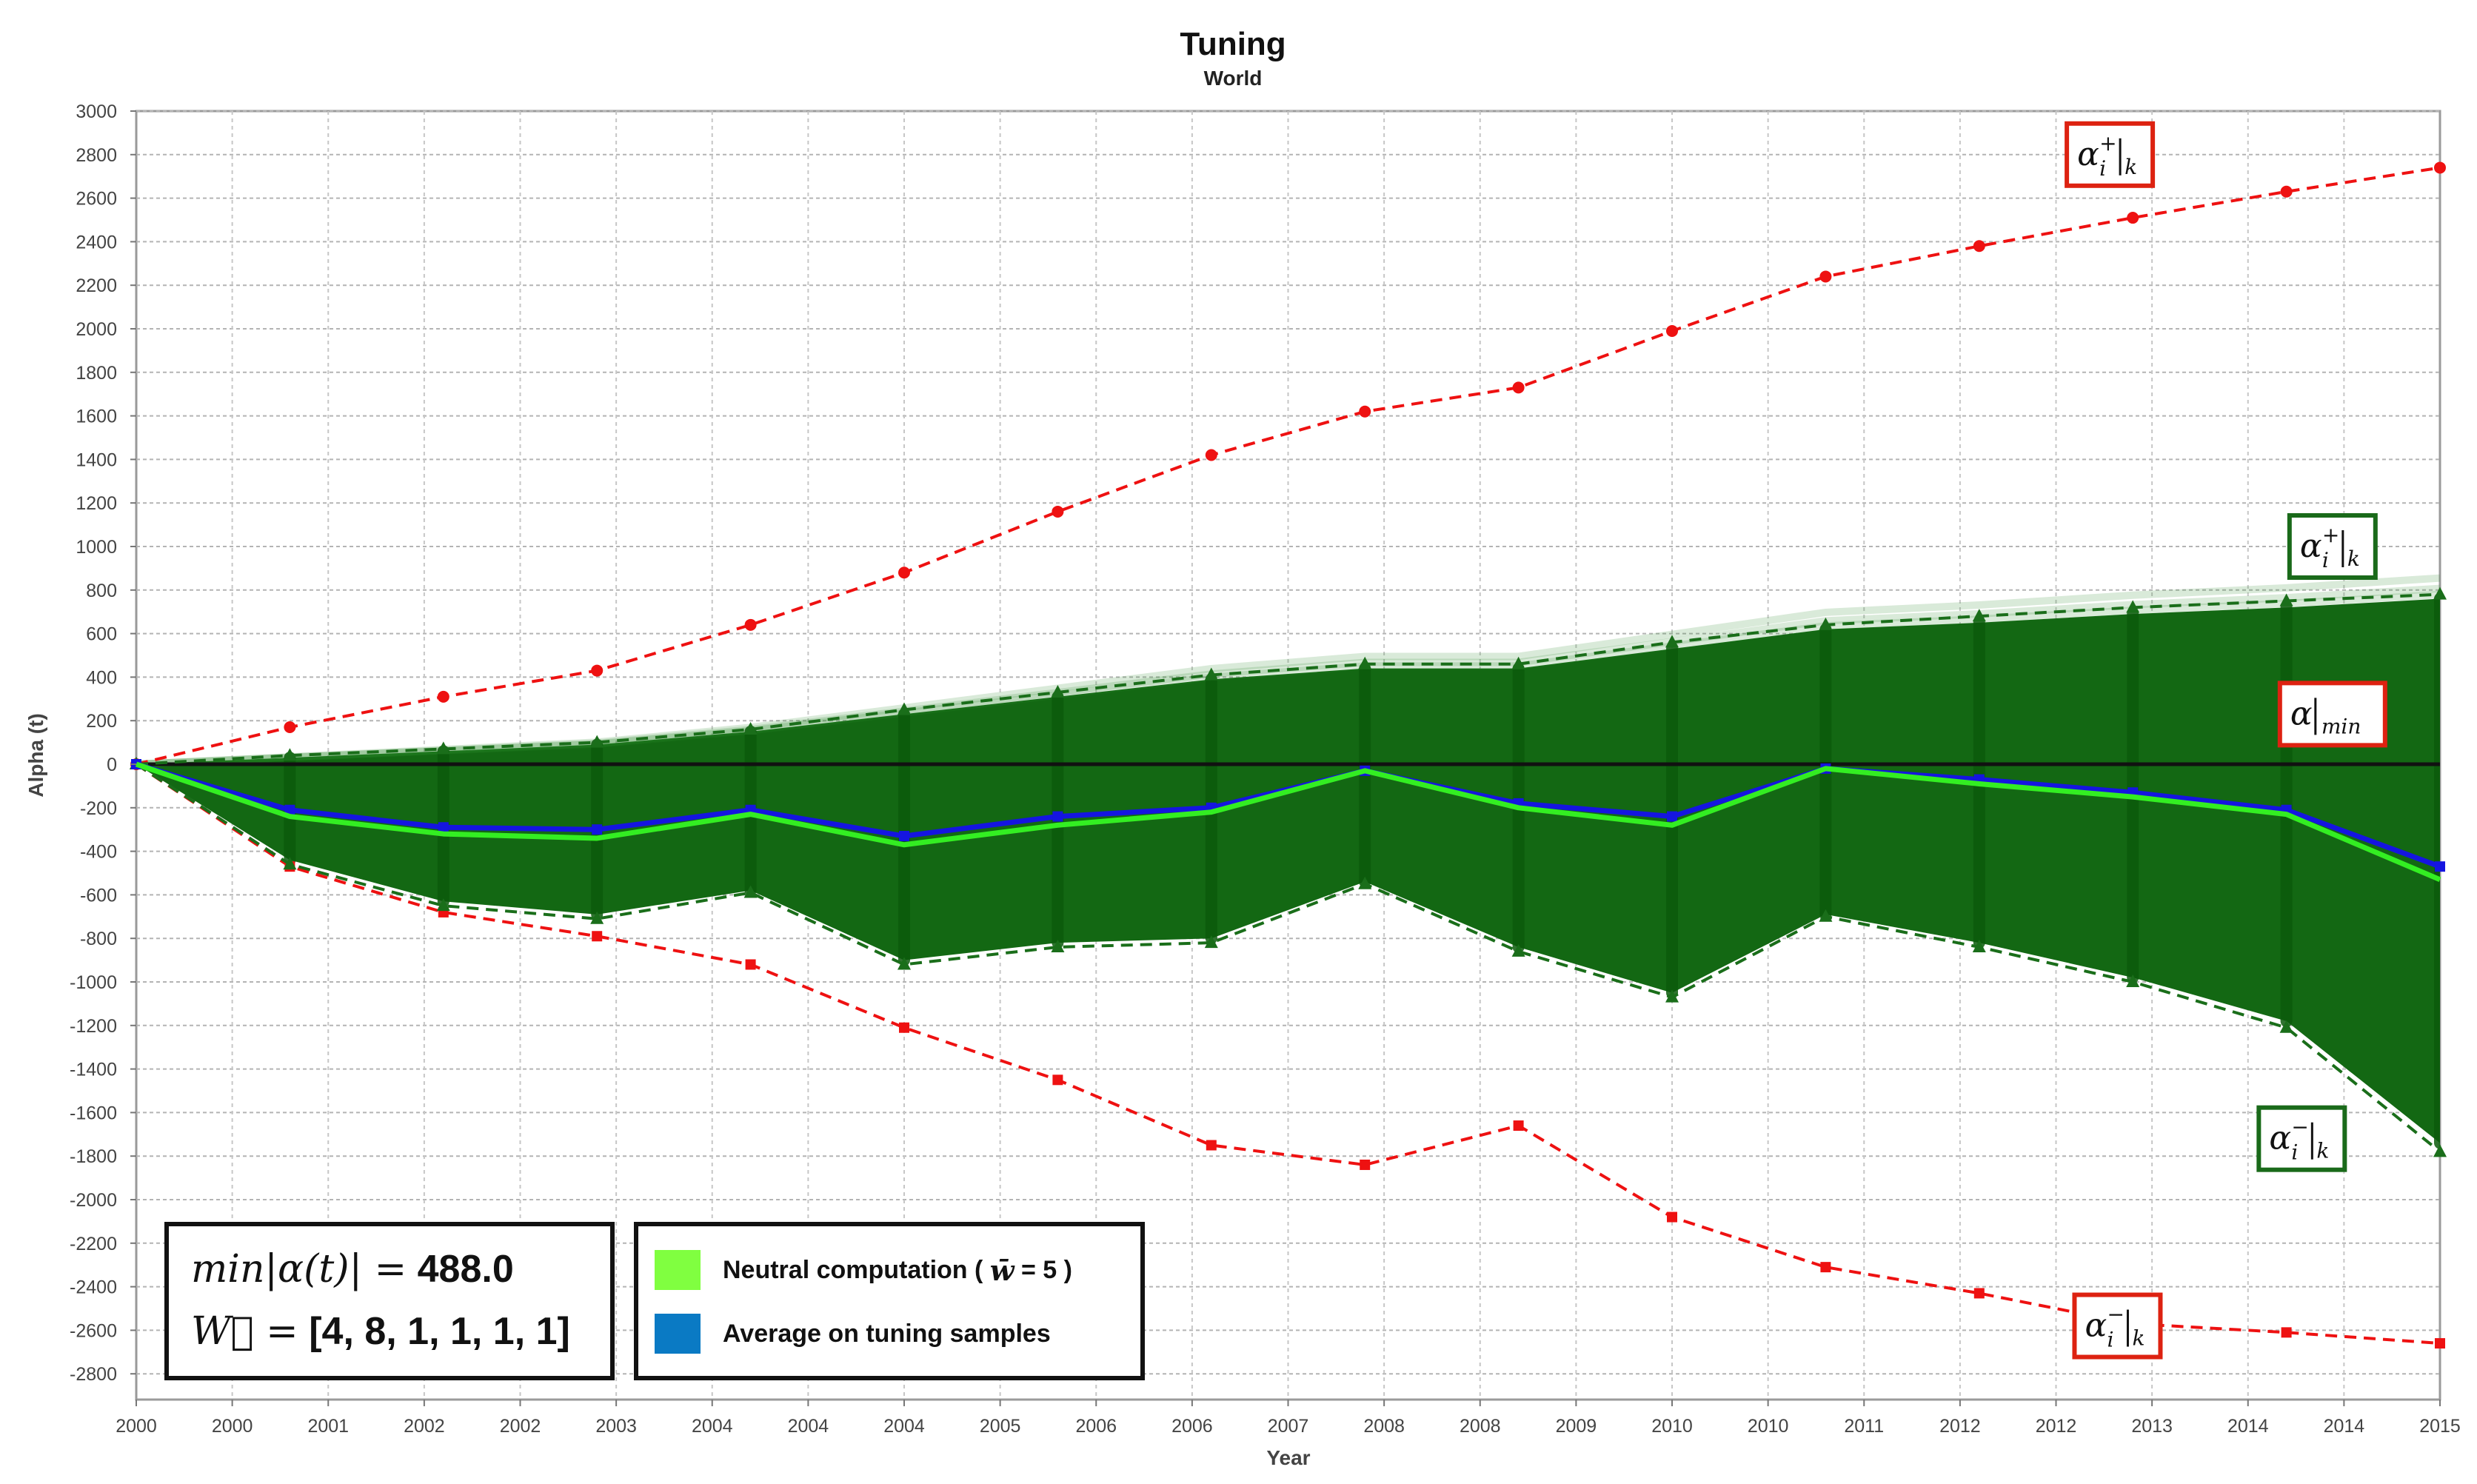  Describe the element at coordinates (98, 895) in the screenshot. I see `y-tick-label: -600` at that location.